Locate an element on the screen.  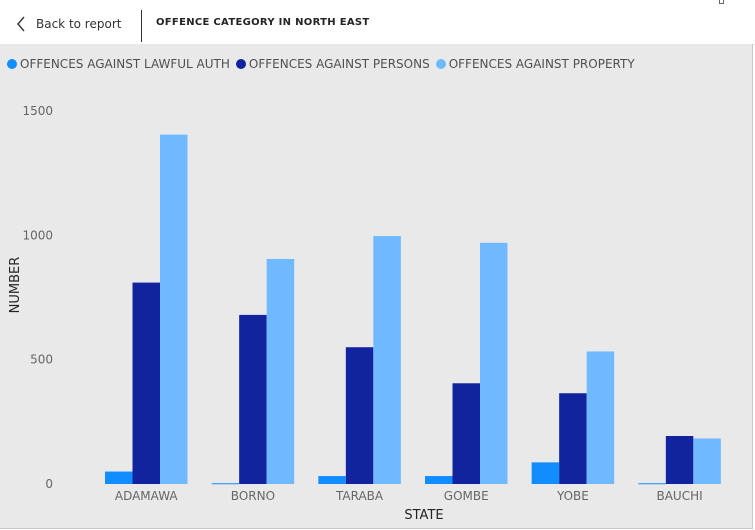
more-options-icon is located at coordinates (721, 2).